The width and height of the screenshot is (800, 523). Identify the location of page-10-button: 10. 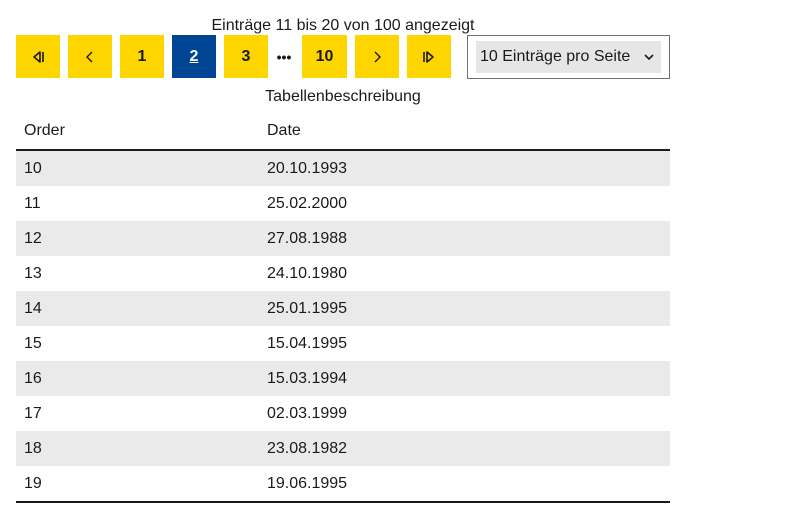
(324, 56).